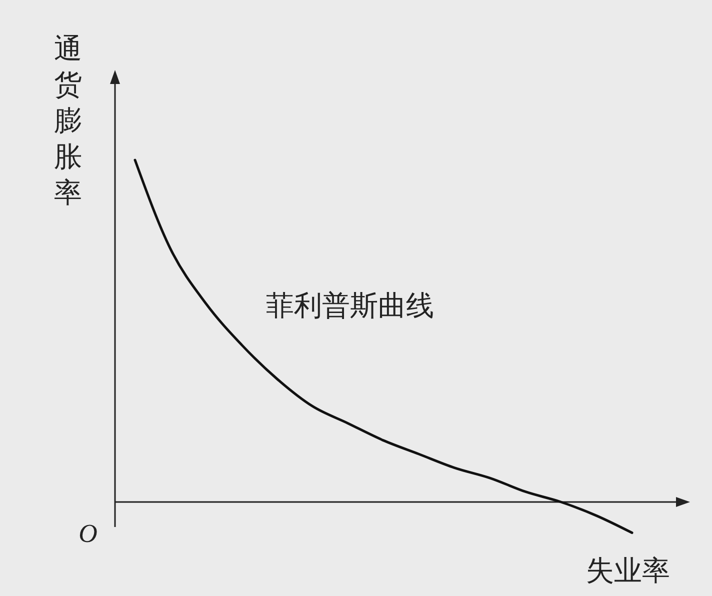 The height and width of the screenshot is (596, 712). Describe the element at coordinates (350, 306) in the screenshot. I see `series-label: 菲利普斯曲线` at that location.